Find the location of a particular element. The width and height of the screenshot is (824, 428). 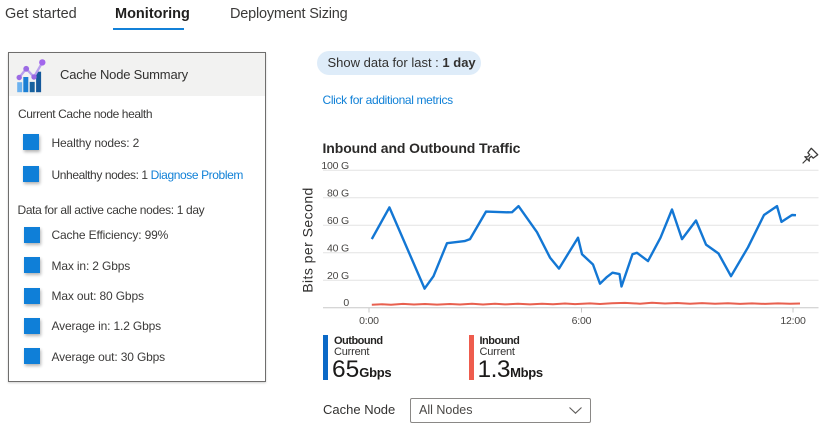

svg-text: 40 G is located at coordinates (338, 248).